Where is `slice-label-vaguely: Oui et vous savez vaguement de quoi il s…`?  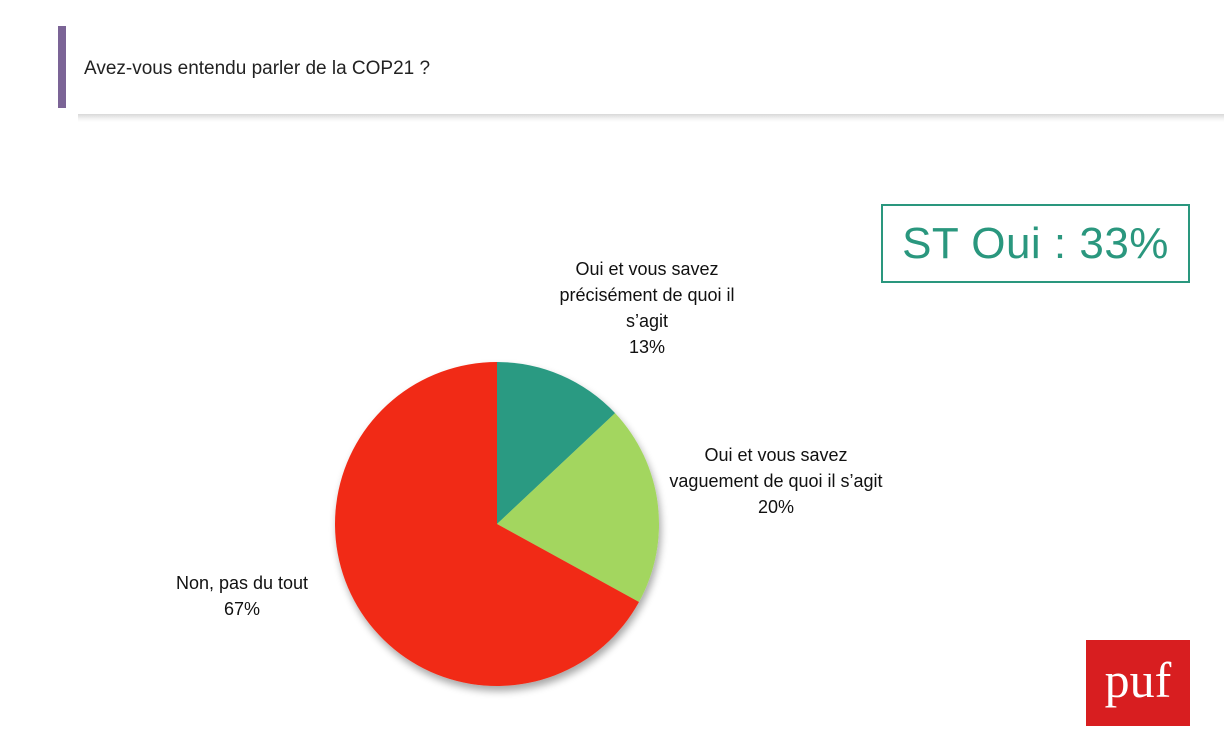
slice-label-vaguely: Oui et vous savez vaguement de quoi il s… is located at coordinates (776, 481).